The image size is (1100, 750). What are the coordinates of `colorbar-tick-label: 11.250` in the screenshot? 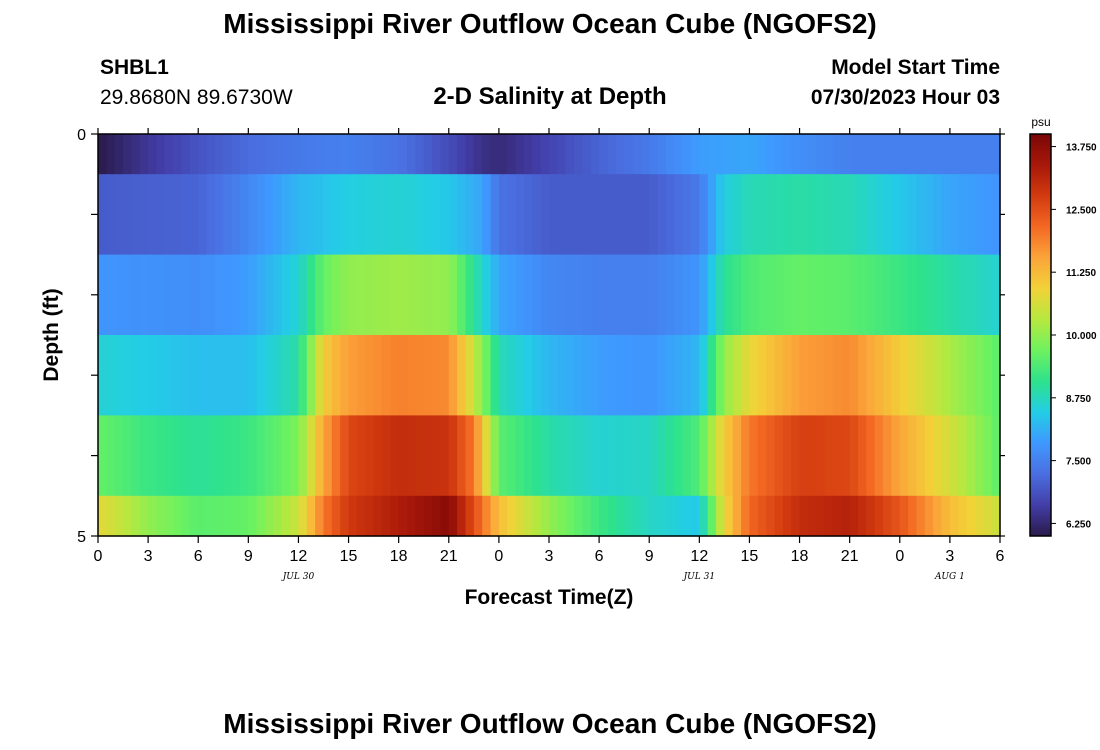 It's located at (1081, 273).